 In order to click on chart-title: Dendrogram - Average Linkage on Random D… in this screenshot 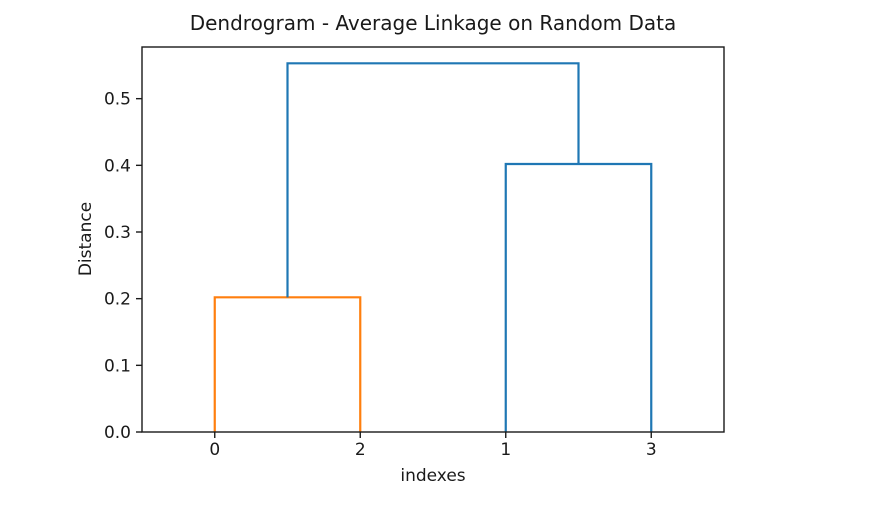, I will do `click(433, 23)`.